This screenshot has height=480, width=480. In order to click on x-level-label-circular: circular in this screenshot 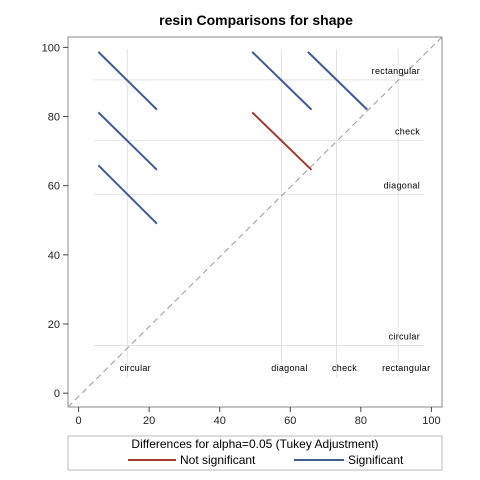, I will do `click(135, 368)`.